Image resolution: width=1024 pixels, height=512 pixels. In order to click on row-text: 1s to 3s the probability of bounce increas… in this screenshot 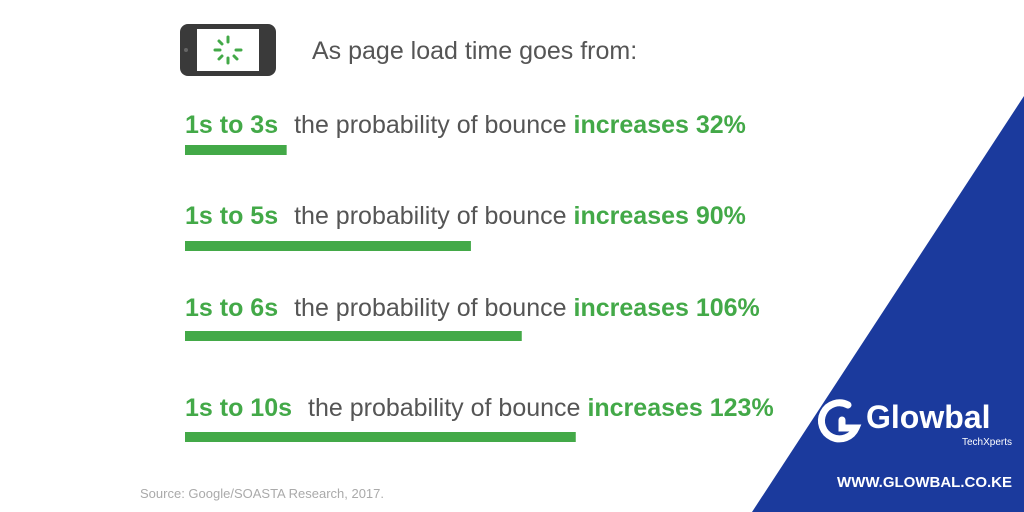, I will do `click(465, 125)`.